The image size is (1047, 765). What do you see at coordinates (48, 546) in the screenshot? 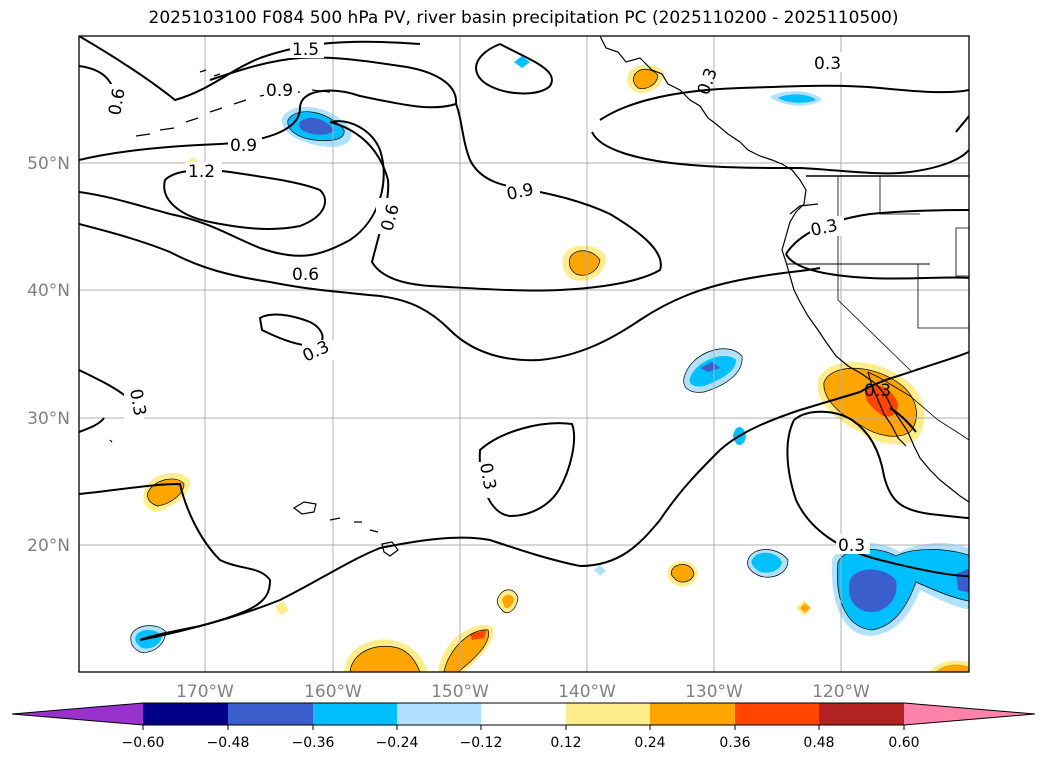
I see `lat-label-20n: 20°N` at bounding box center [48, 546].